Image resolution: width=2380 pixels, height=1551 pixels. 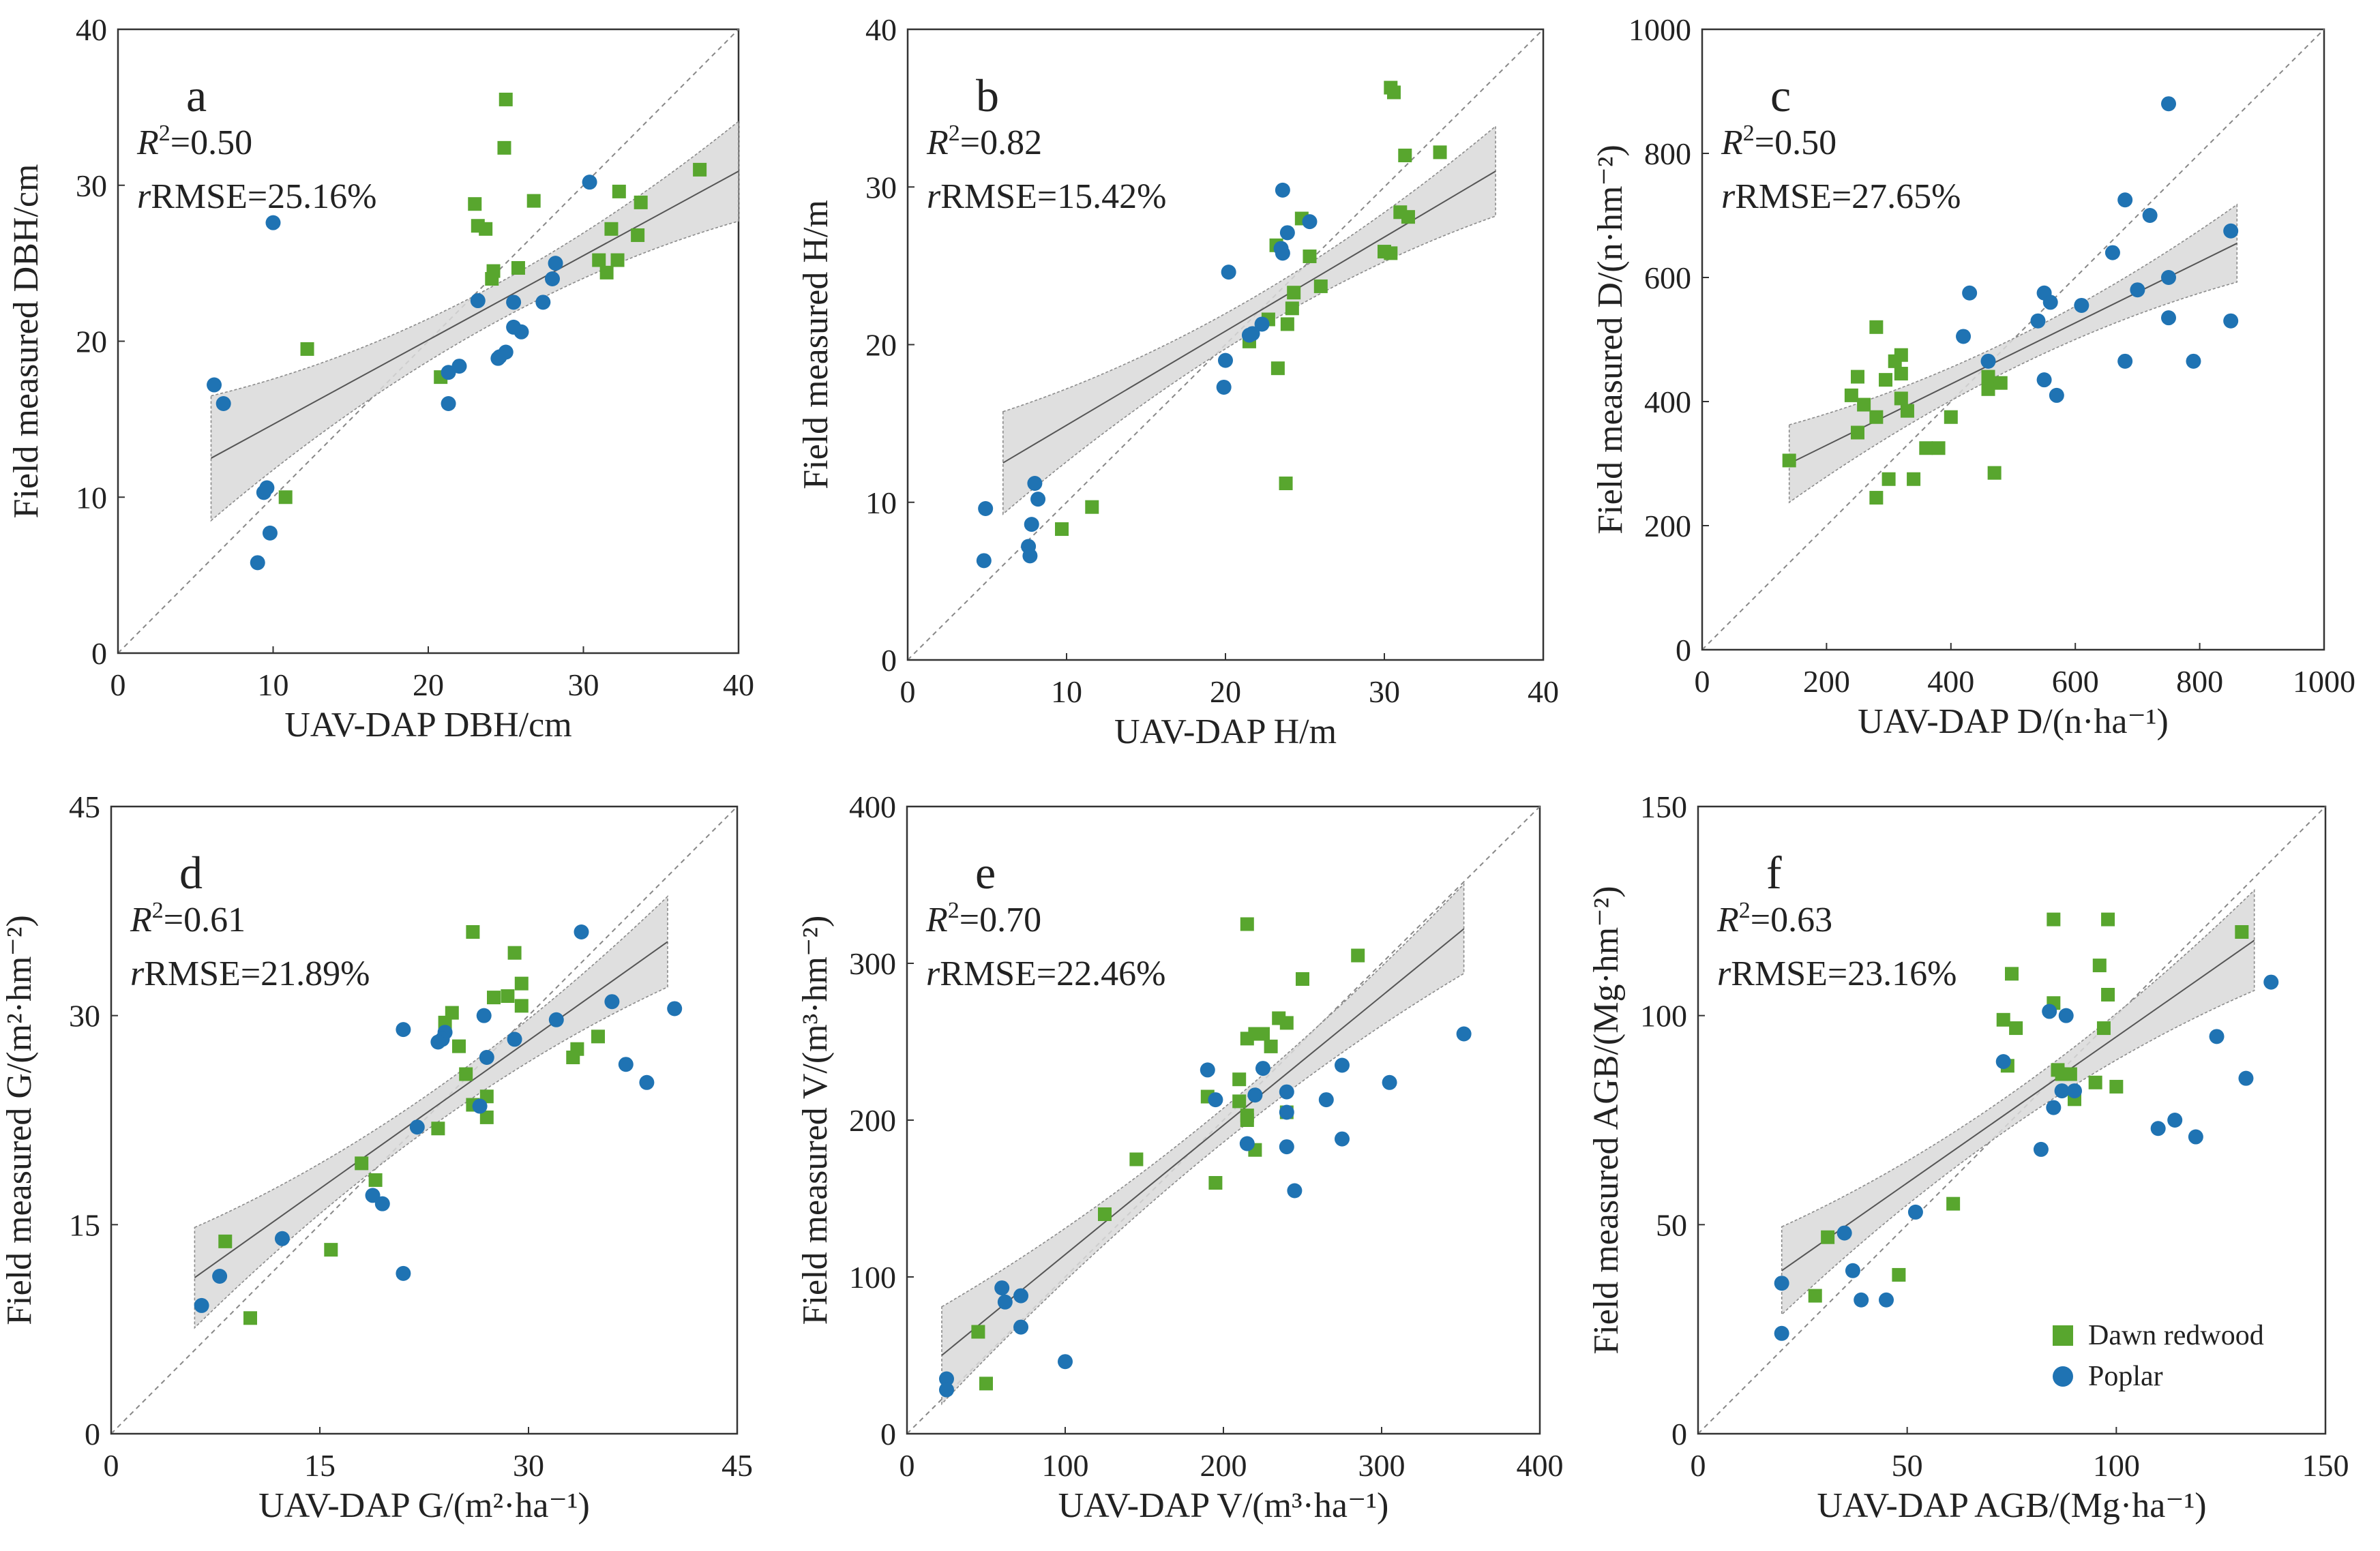 I want to click on x-tick-label: 600, so click(x=2075, y=681).